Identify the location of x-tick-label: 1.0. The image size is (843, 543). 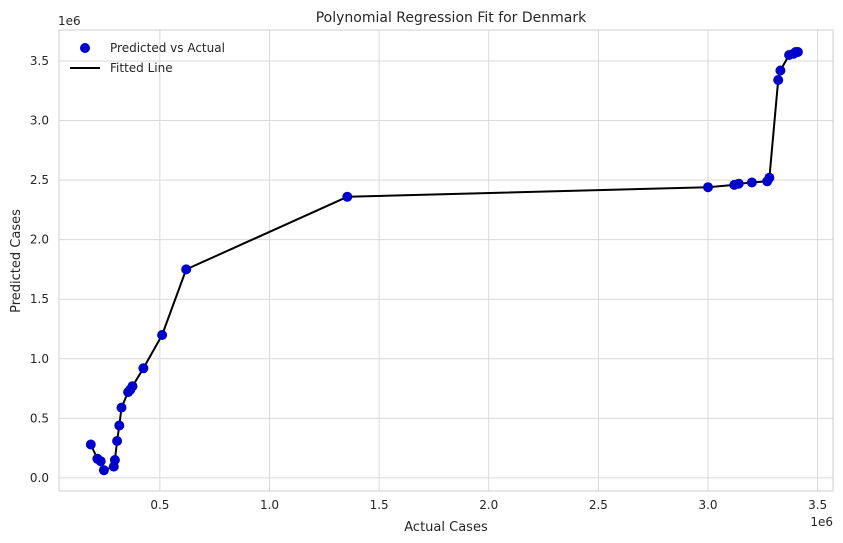
(269, 505).